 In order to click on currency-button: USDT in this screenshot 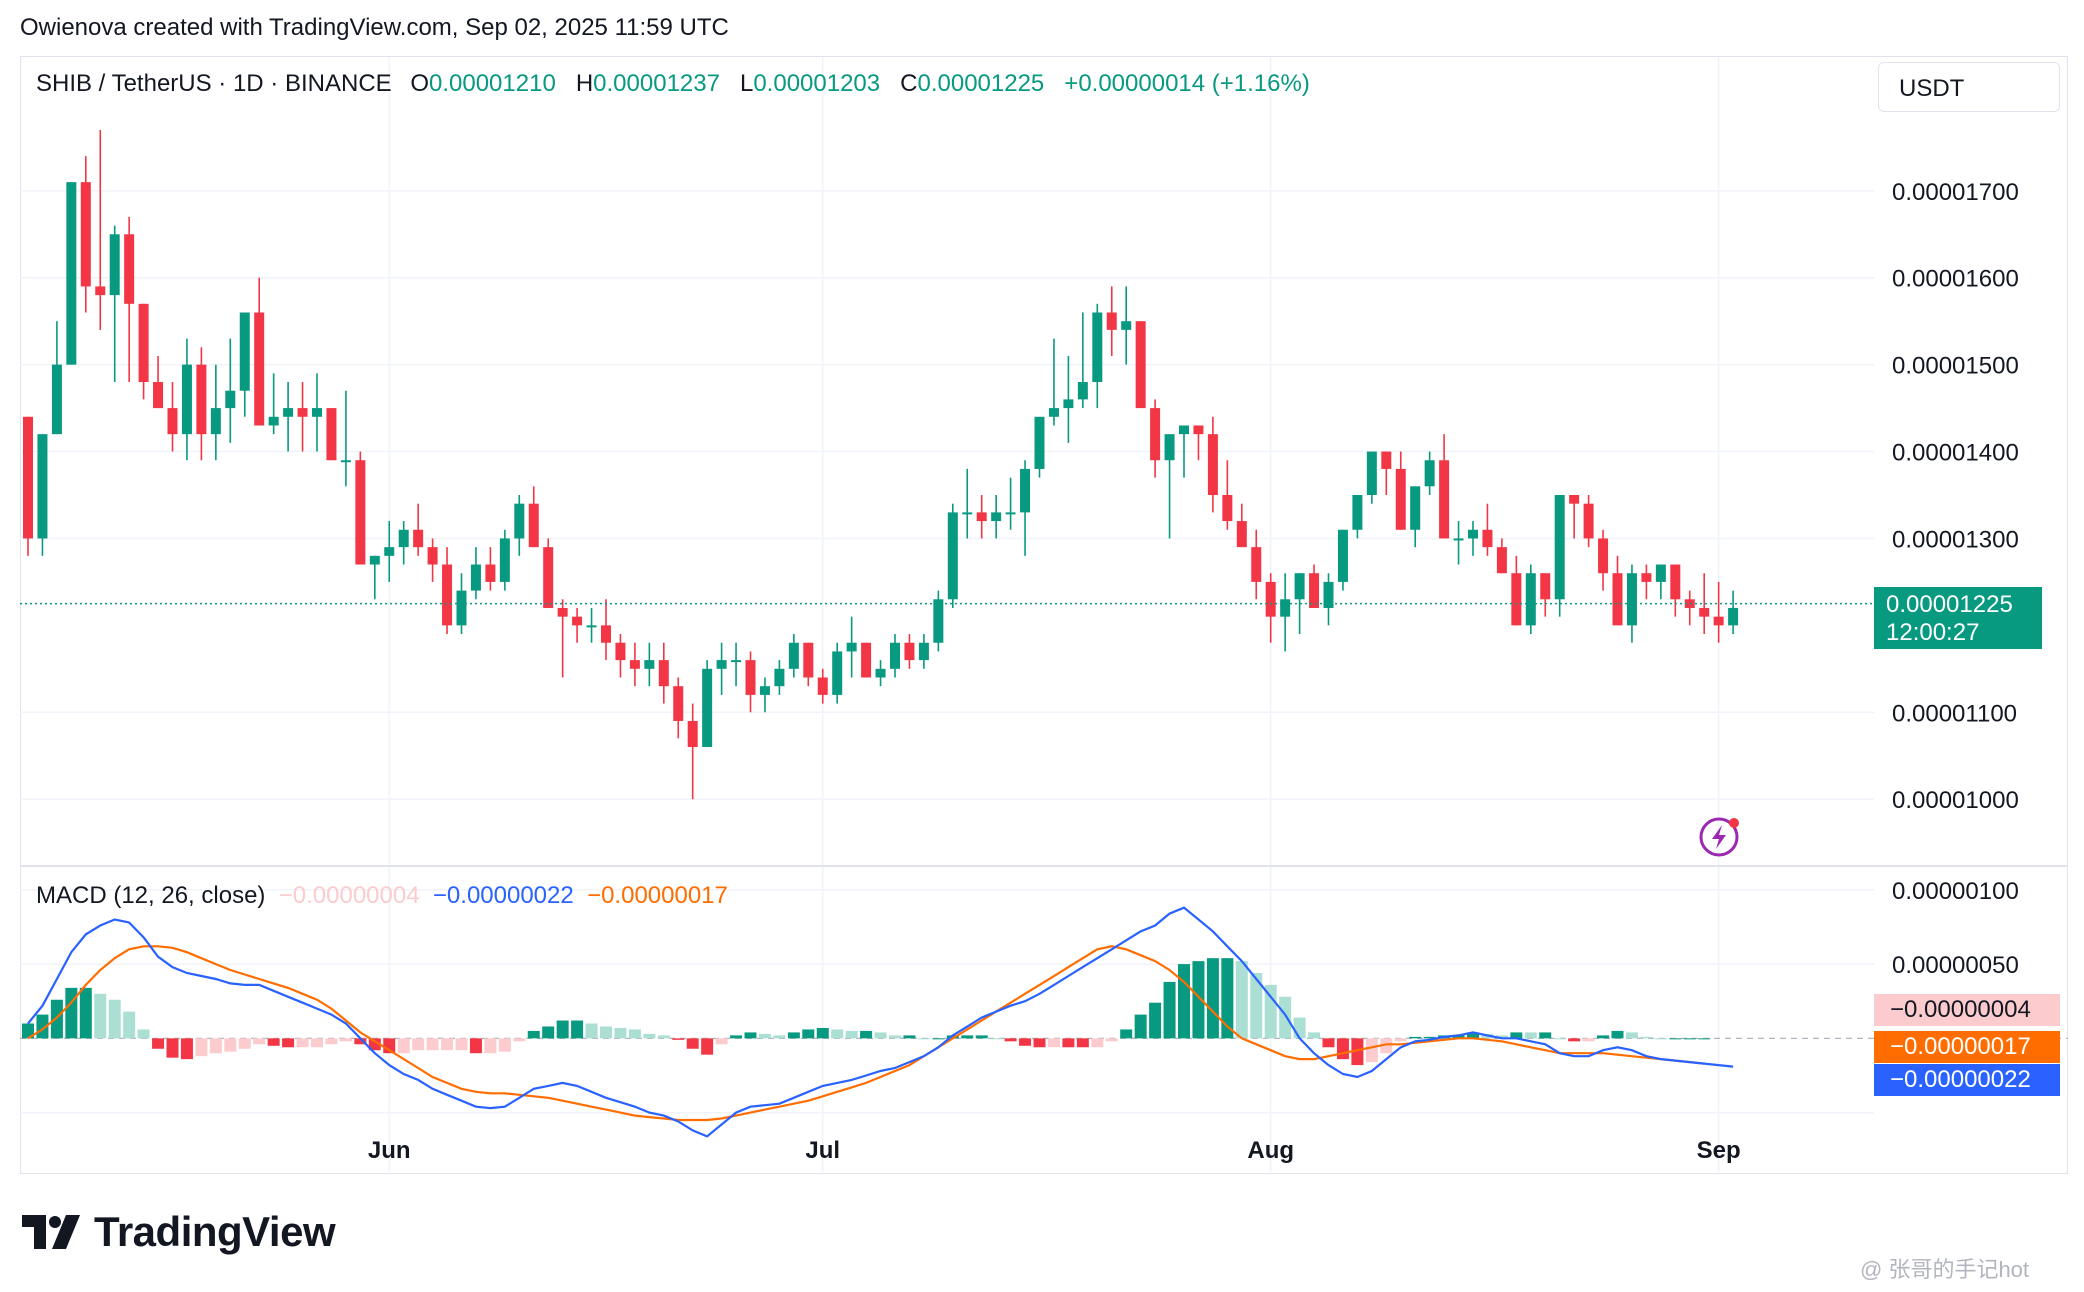, I will do `click(1969, 87)`.